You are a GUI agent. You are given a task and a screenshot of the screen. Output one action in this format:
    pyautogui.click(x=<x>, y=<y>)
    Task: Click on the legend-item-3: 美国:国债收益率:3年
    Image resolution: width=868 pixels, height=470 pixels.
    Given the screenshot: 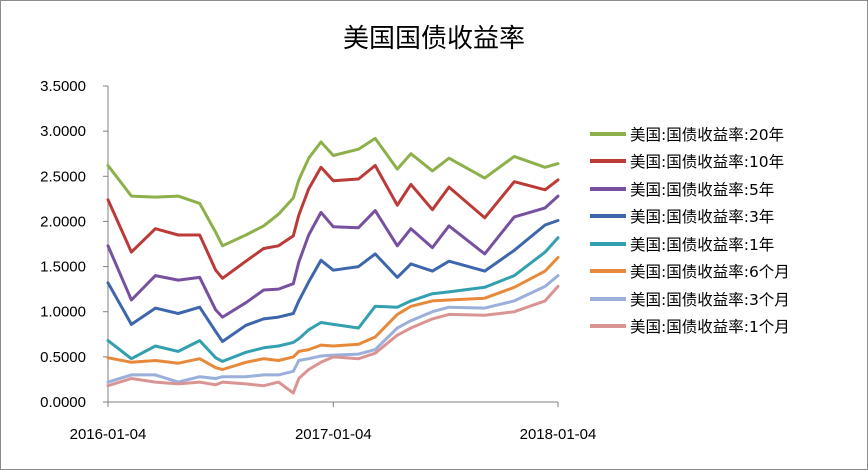 What is the action you would take?
    pyautogui.click(x=725, y=217)
    